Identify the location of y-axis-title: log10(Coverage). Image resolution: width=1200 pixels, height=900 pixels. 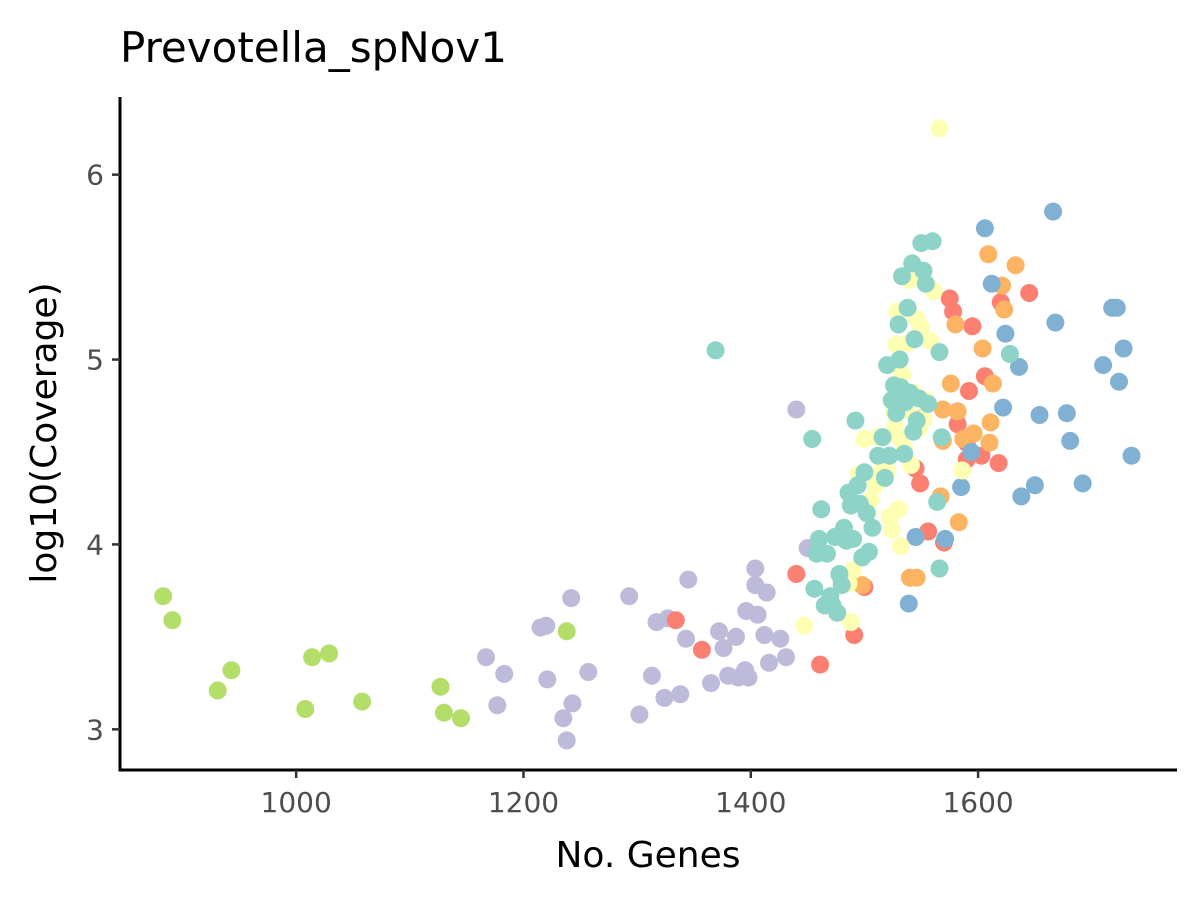
(44, 432).